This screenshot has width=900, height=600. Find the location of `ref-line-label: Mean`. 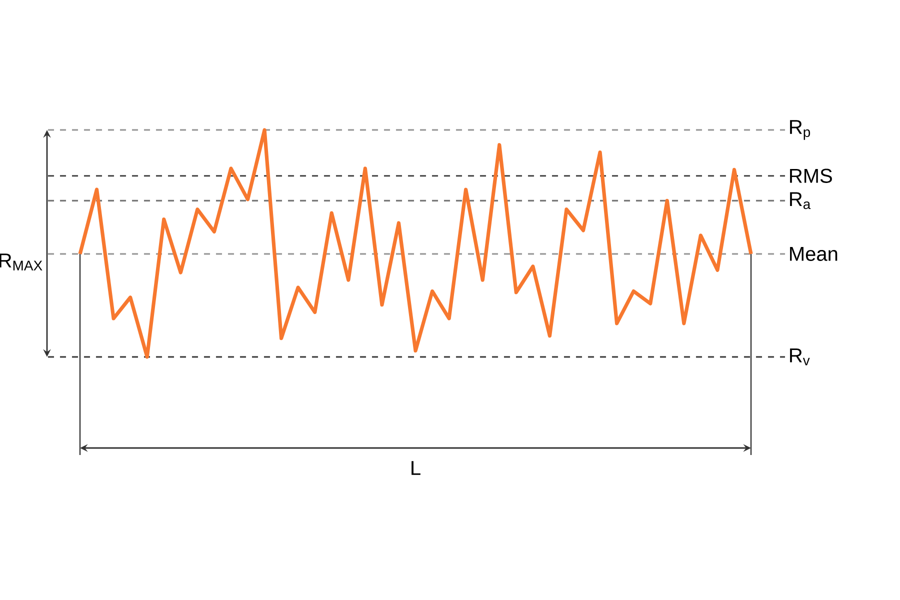

ref-line-label: Mean is located at coordinates (814, 254).